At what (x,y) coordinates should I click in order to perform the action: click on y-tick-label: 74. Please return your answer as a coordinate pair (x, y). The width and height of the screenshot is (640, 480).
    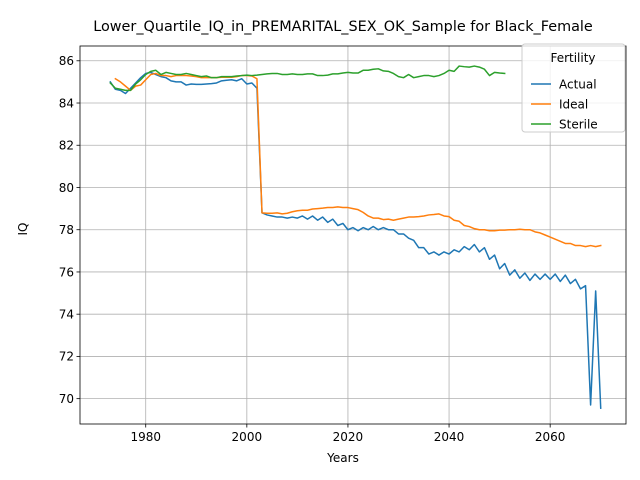
    Looking at the image, I should click on (66, 314).